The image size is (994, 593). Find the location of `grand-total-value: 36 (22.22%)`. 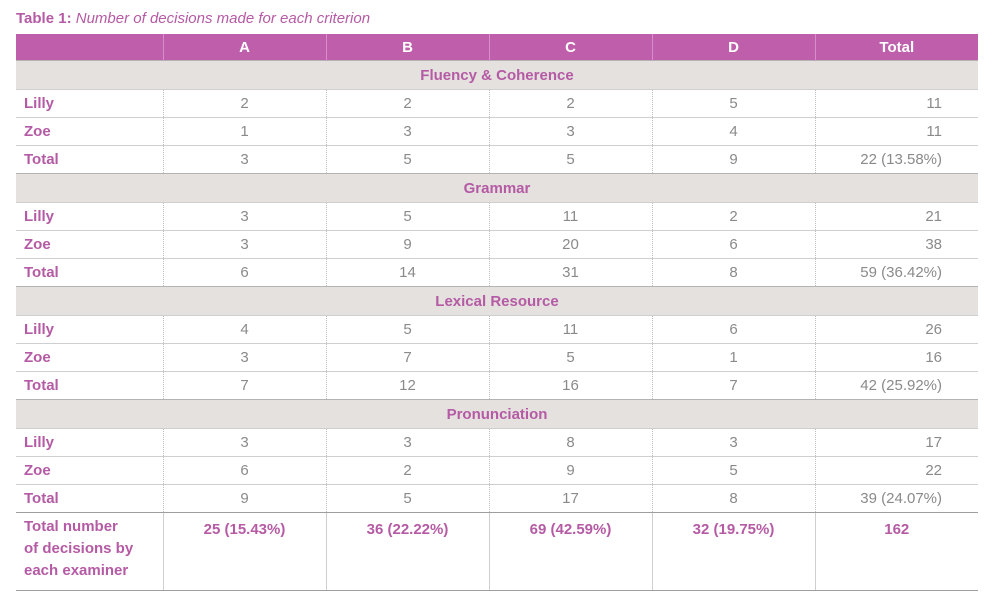

grand-total-value: 36 (22.22%) is located at coordinates (407, 551).